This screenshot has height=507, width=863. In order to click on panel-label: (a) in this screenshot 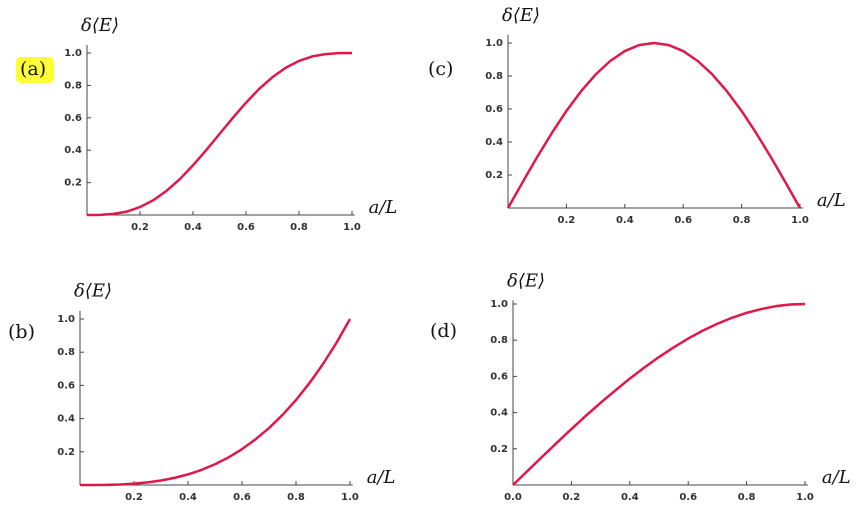, I will do `click(33, 69)`.